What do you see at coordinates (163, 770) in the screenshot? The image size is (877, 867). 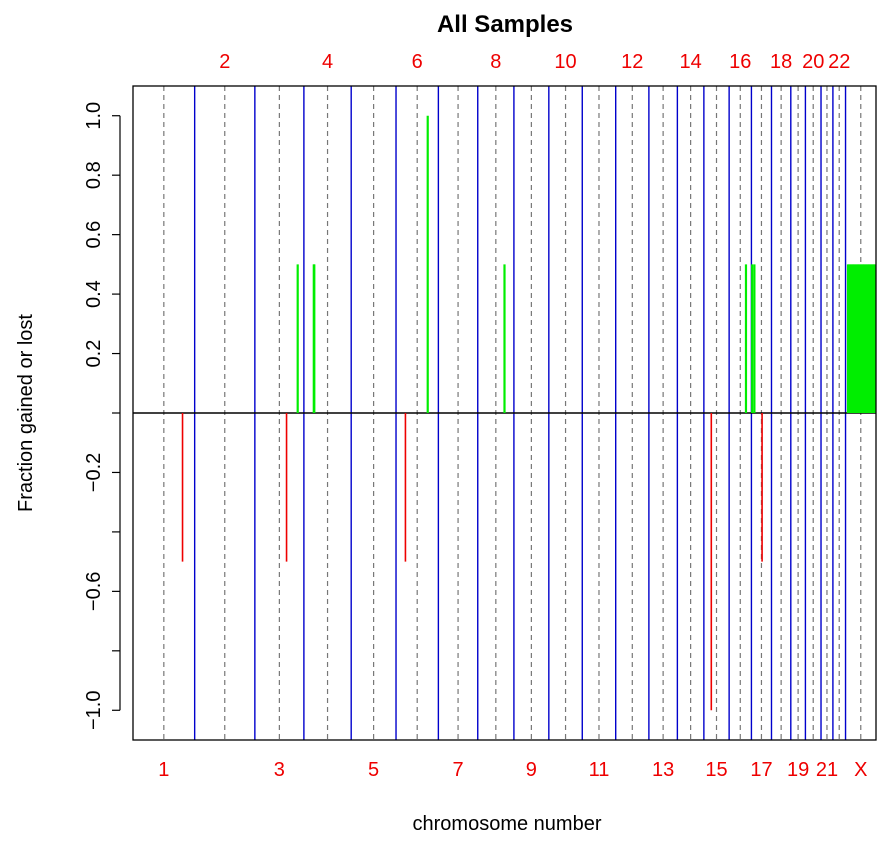 I see `chromosome-label-1: 1` at bounding box center [163, 770].